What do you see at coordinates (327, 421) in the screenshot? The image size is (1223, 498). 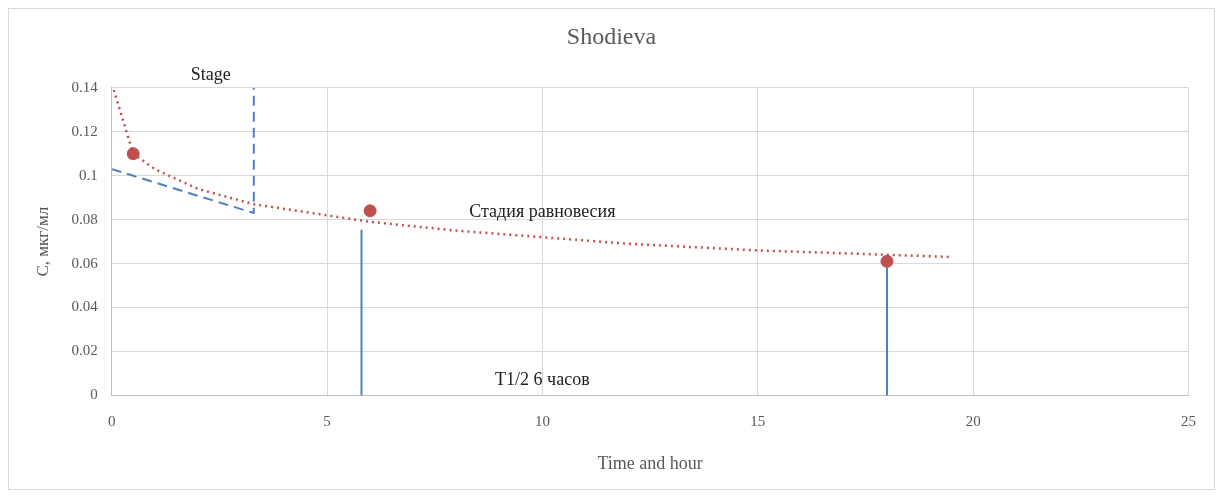 I see `x-tick-label: 5` at bounding box center [327, 421].